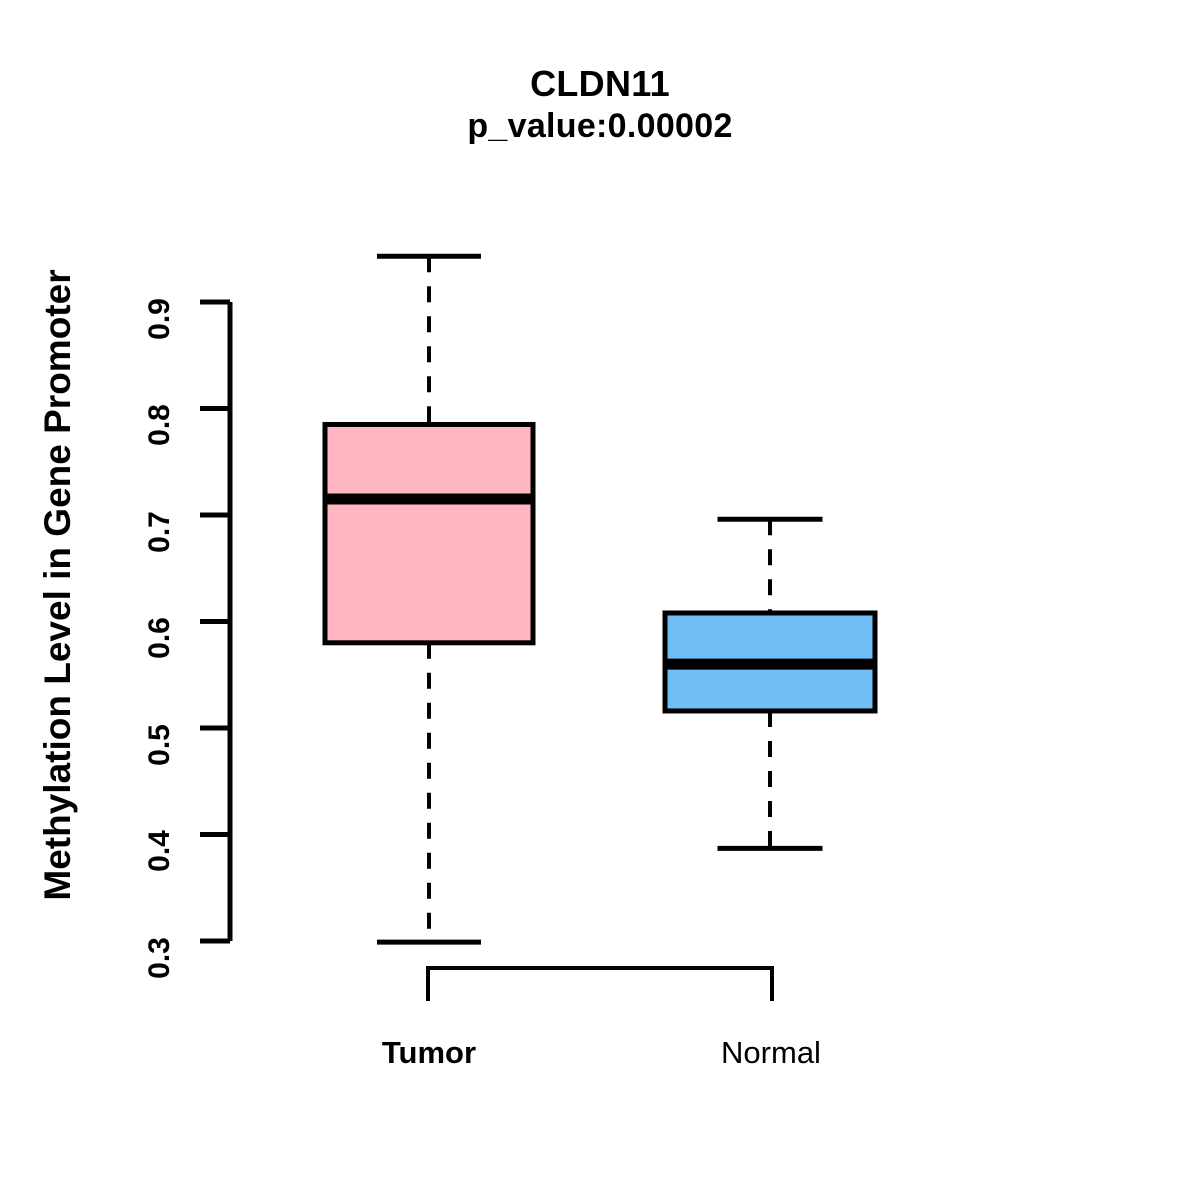  What do you see at coordinates (600, 83) in the screenshot?
I see `page-title: CLDN11` at bounding box center [600, 83].